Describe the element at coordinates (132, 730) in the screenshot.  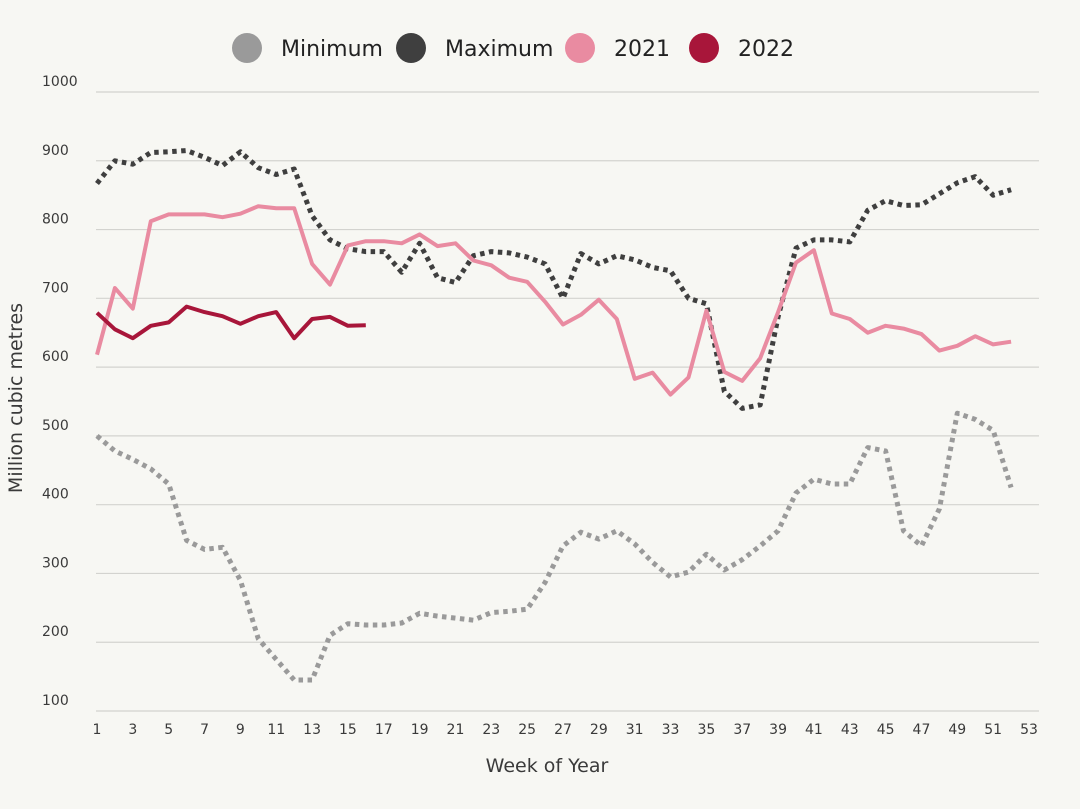
I see `x-tick-label: 3` at that location.